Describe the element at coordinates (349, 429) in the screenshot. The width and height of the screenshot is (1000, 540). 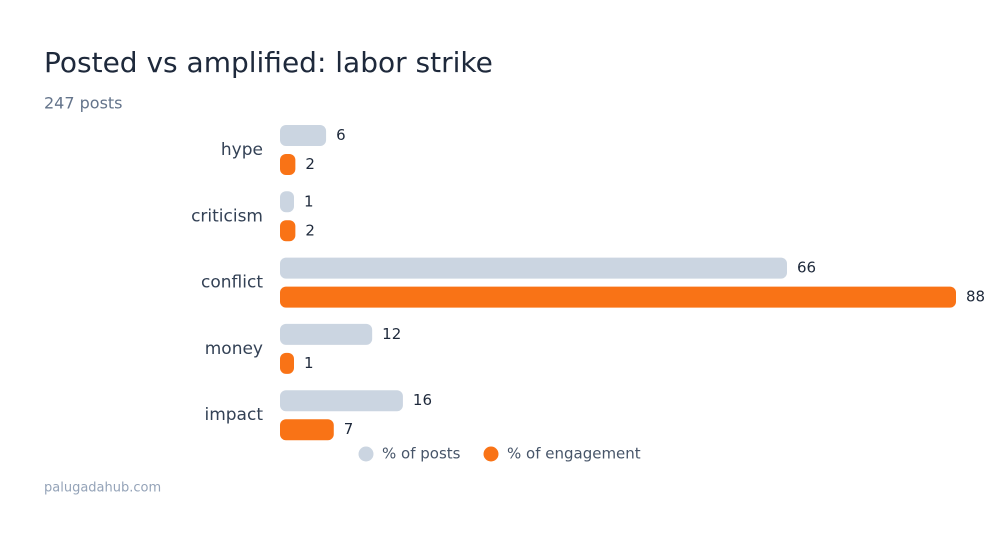
I see `value-label: 7` at that location.